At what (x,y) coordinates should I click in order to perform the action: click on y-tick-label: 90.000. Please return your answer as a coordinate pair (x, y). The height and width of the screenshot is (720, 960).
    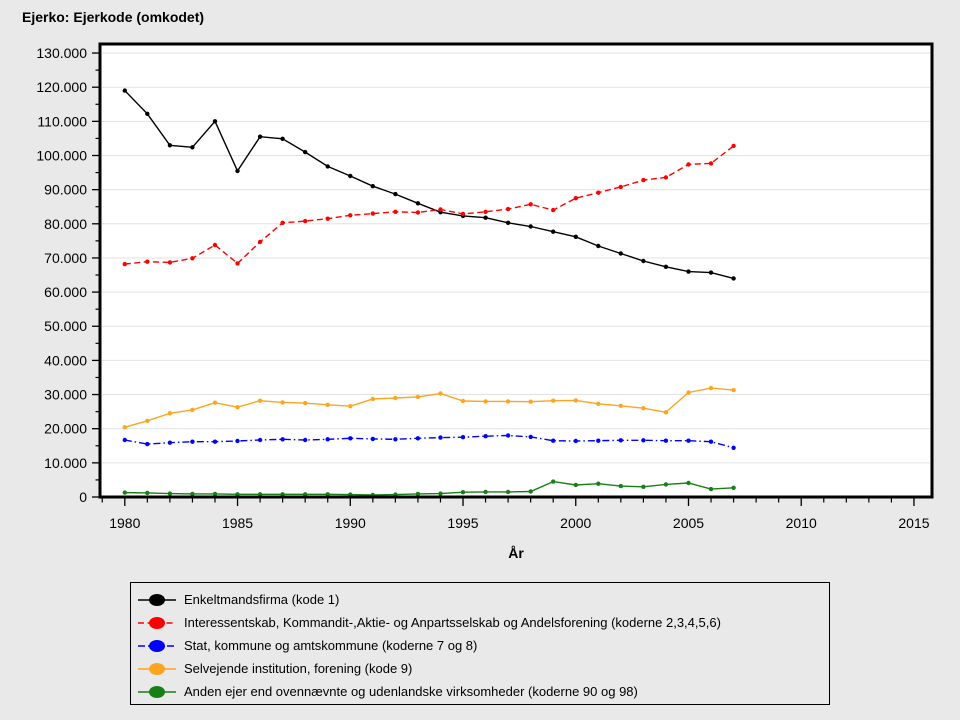
    Looking at the image, I should click on (65, 190).